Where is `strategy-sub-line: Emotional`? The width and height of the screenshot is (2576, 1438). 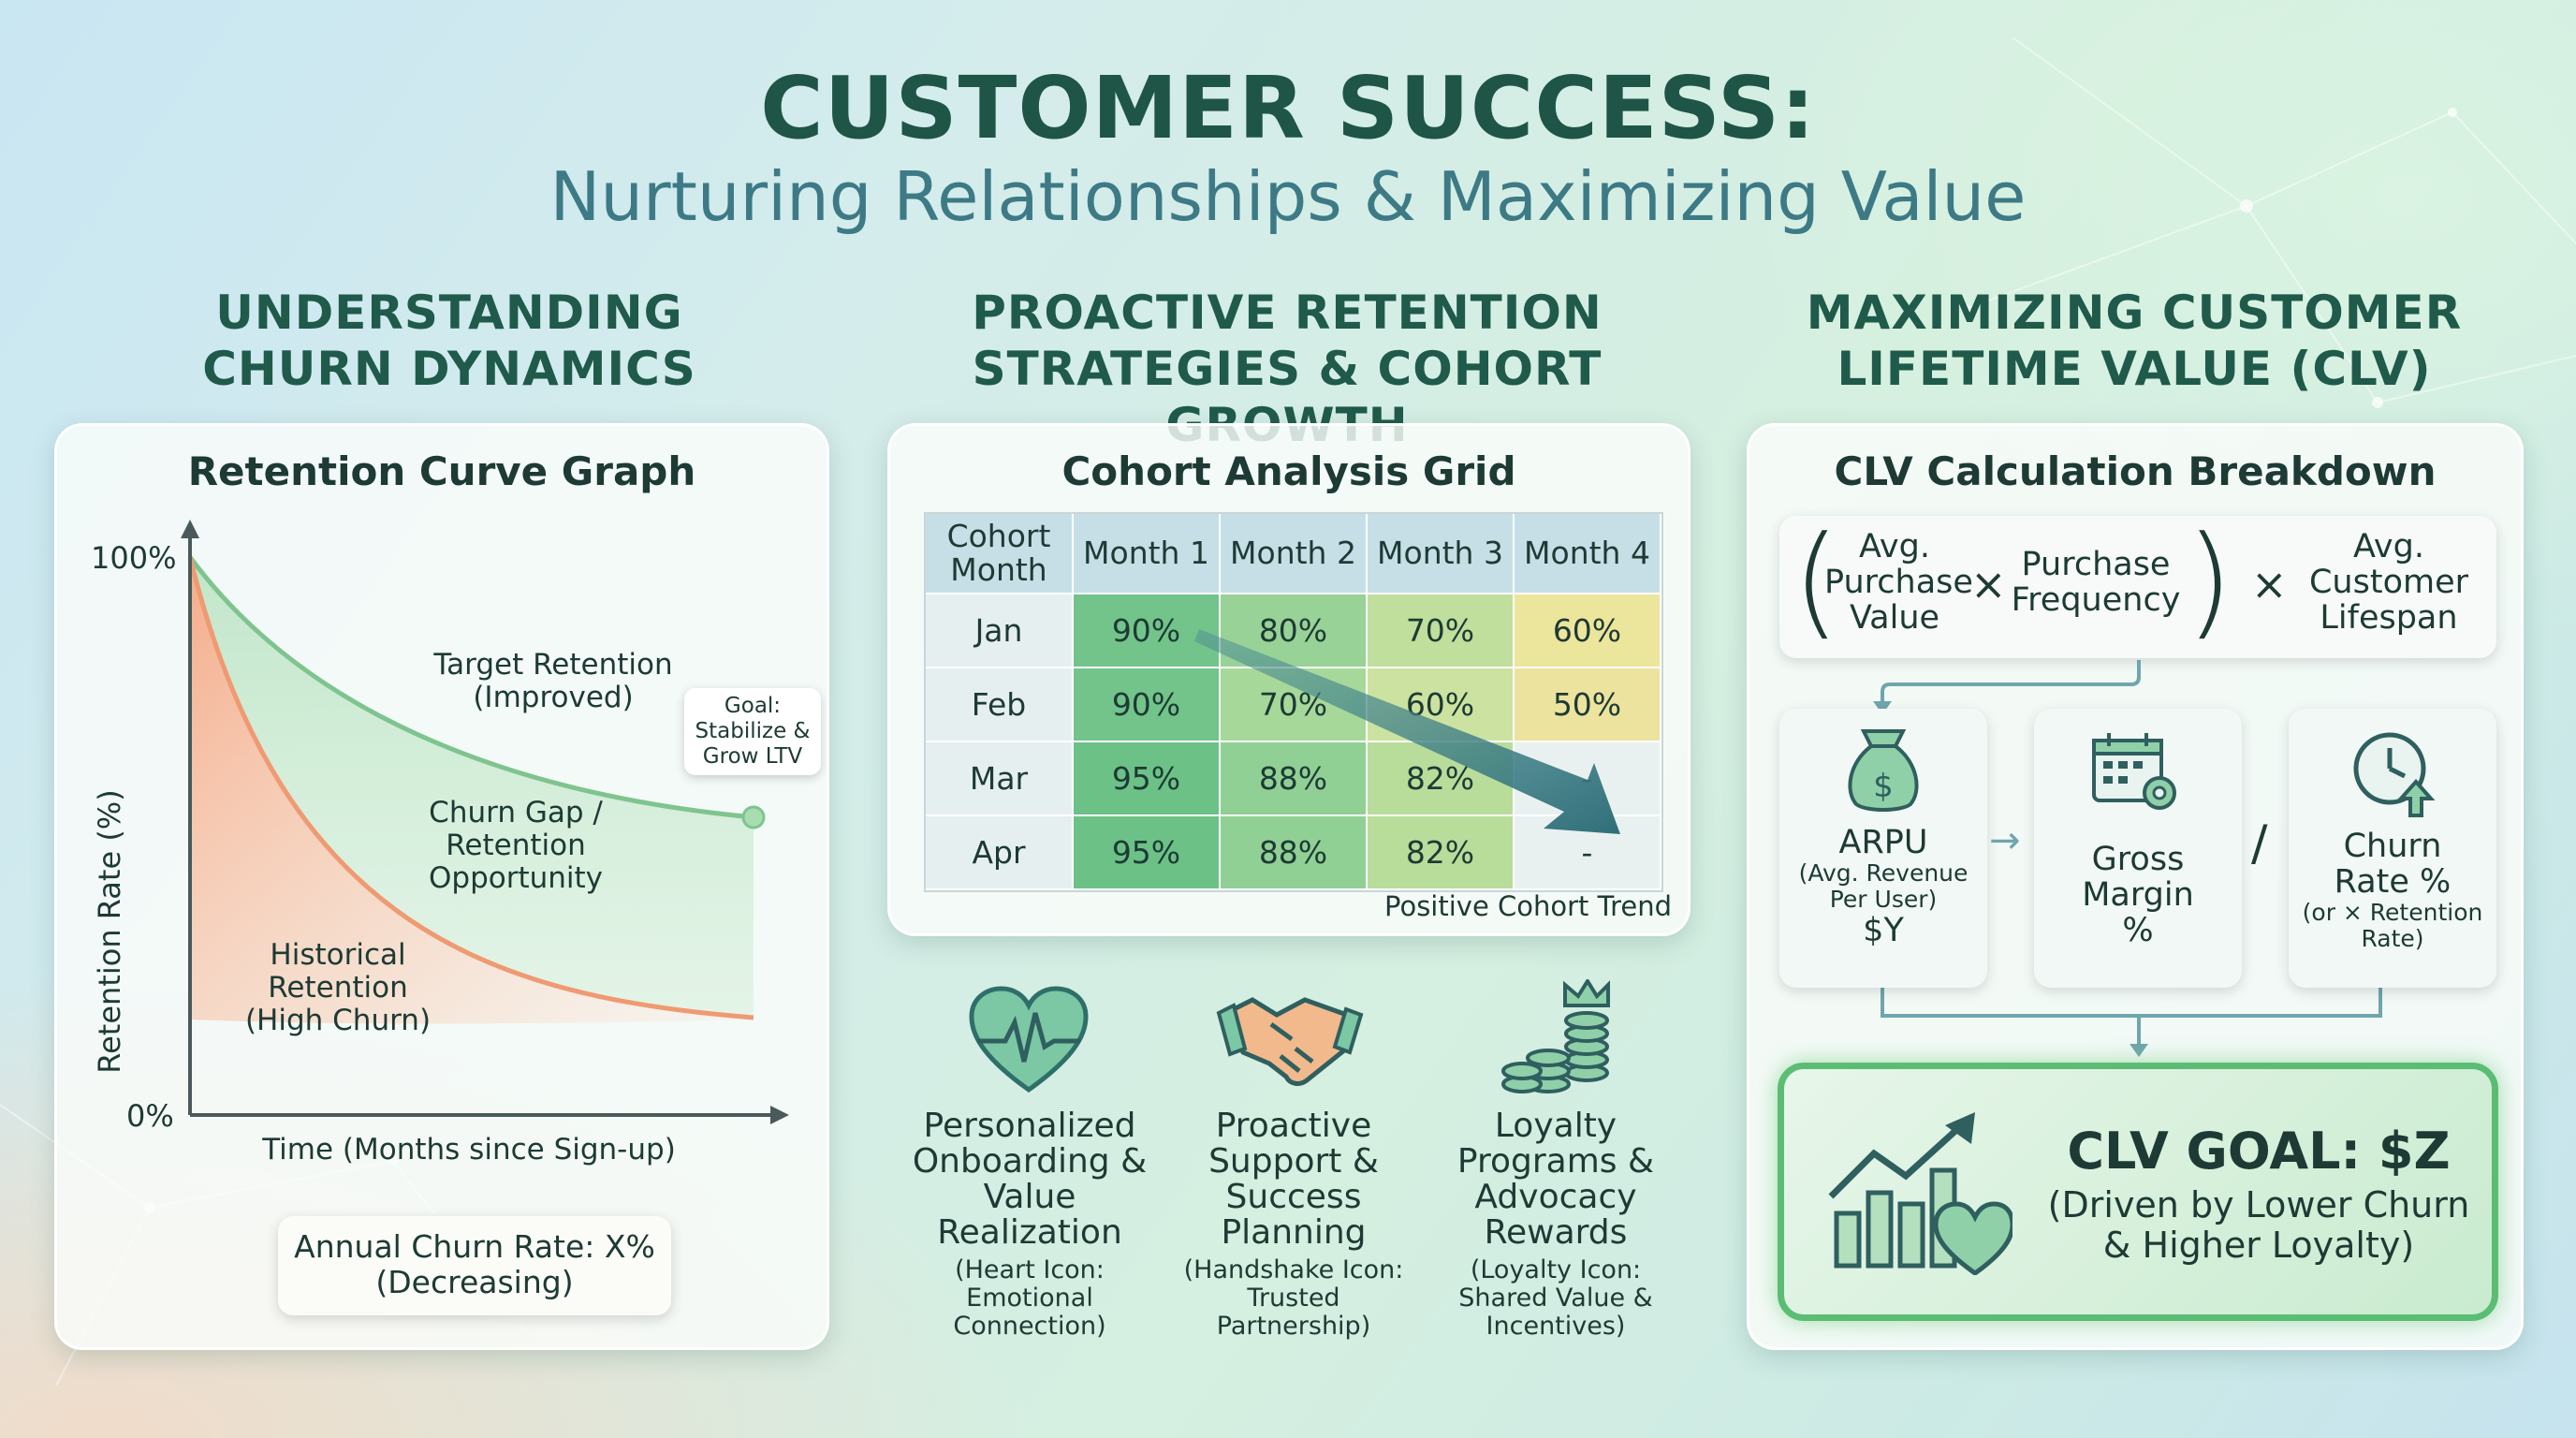 strategy-sub-line: Emotional is located at coordinates (1029, 1298).